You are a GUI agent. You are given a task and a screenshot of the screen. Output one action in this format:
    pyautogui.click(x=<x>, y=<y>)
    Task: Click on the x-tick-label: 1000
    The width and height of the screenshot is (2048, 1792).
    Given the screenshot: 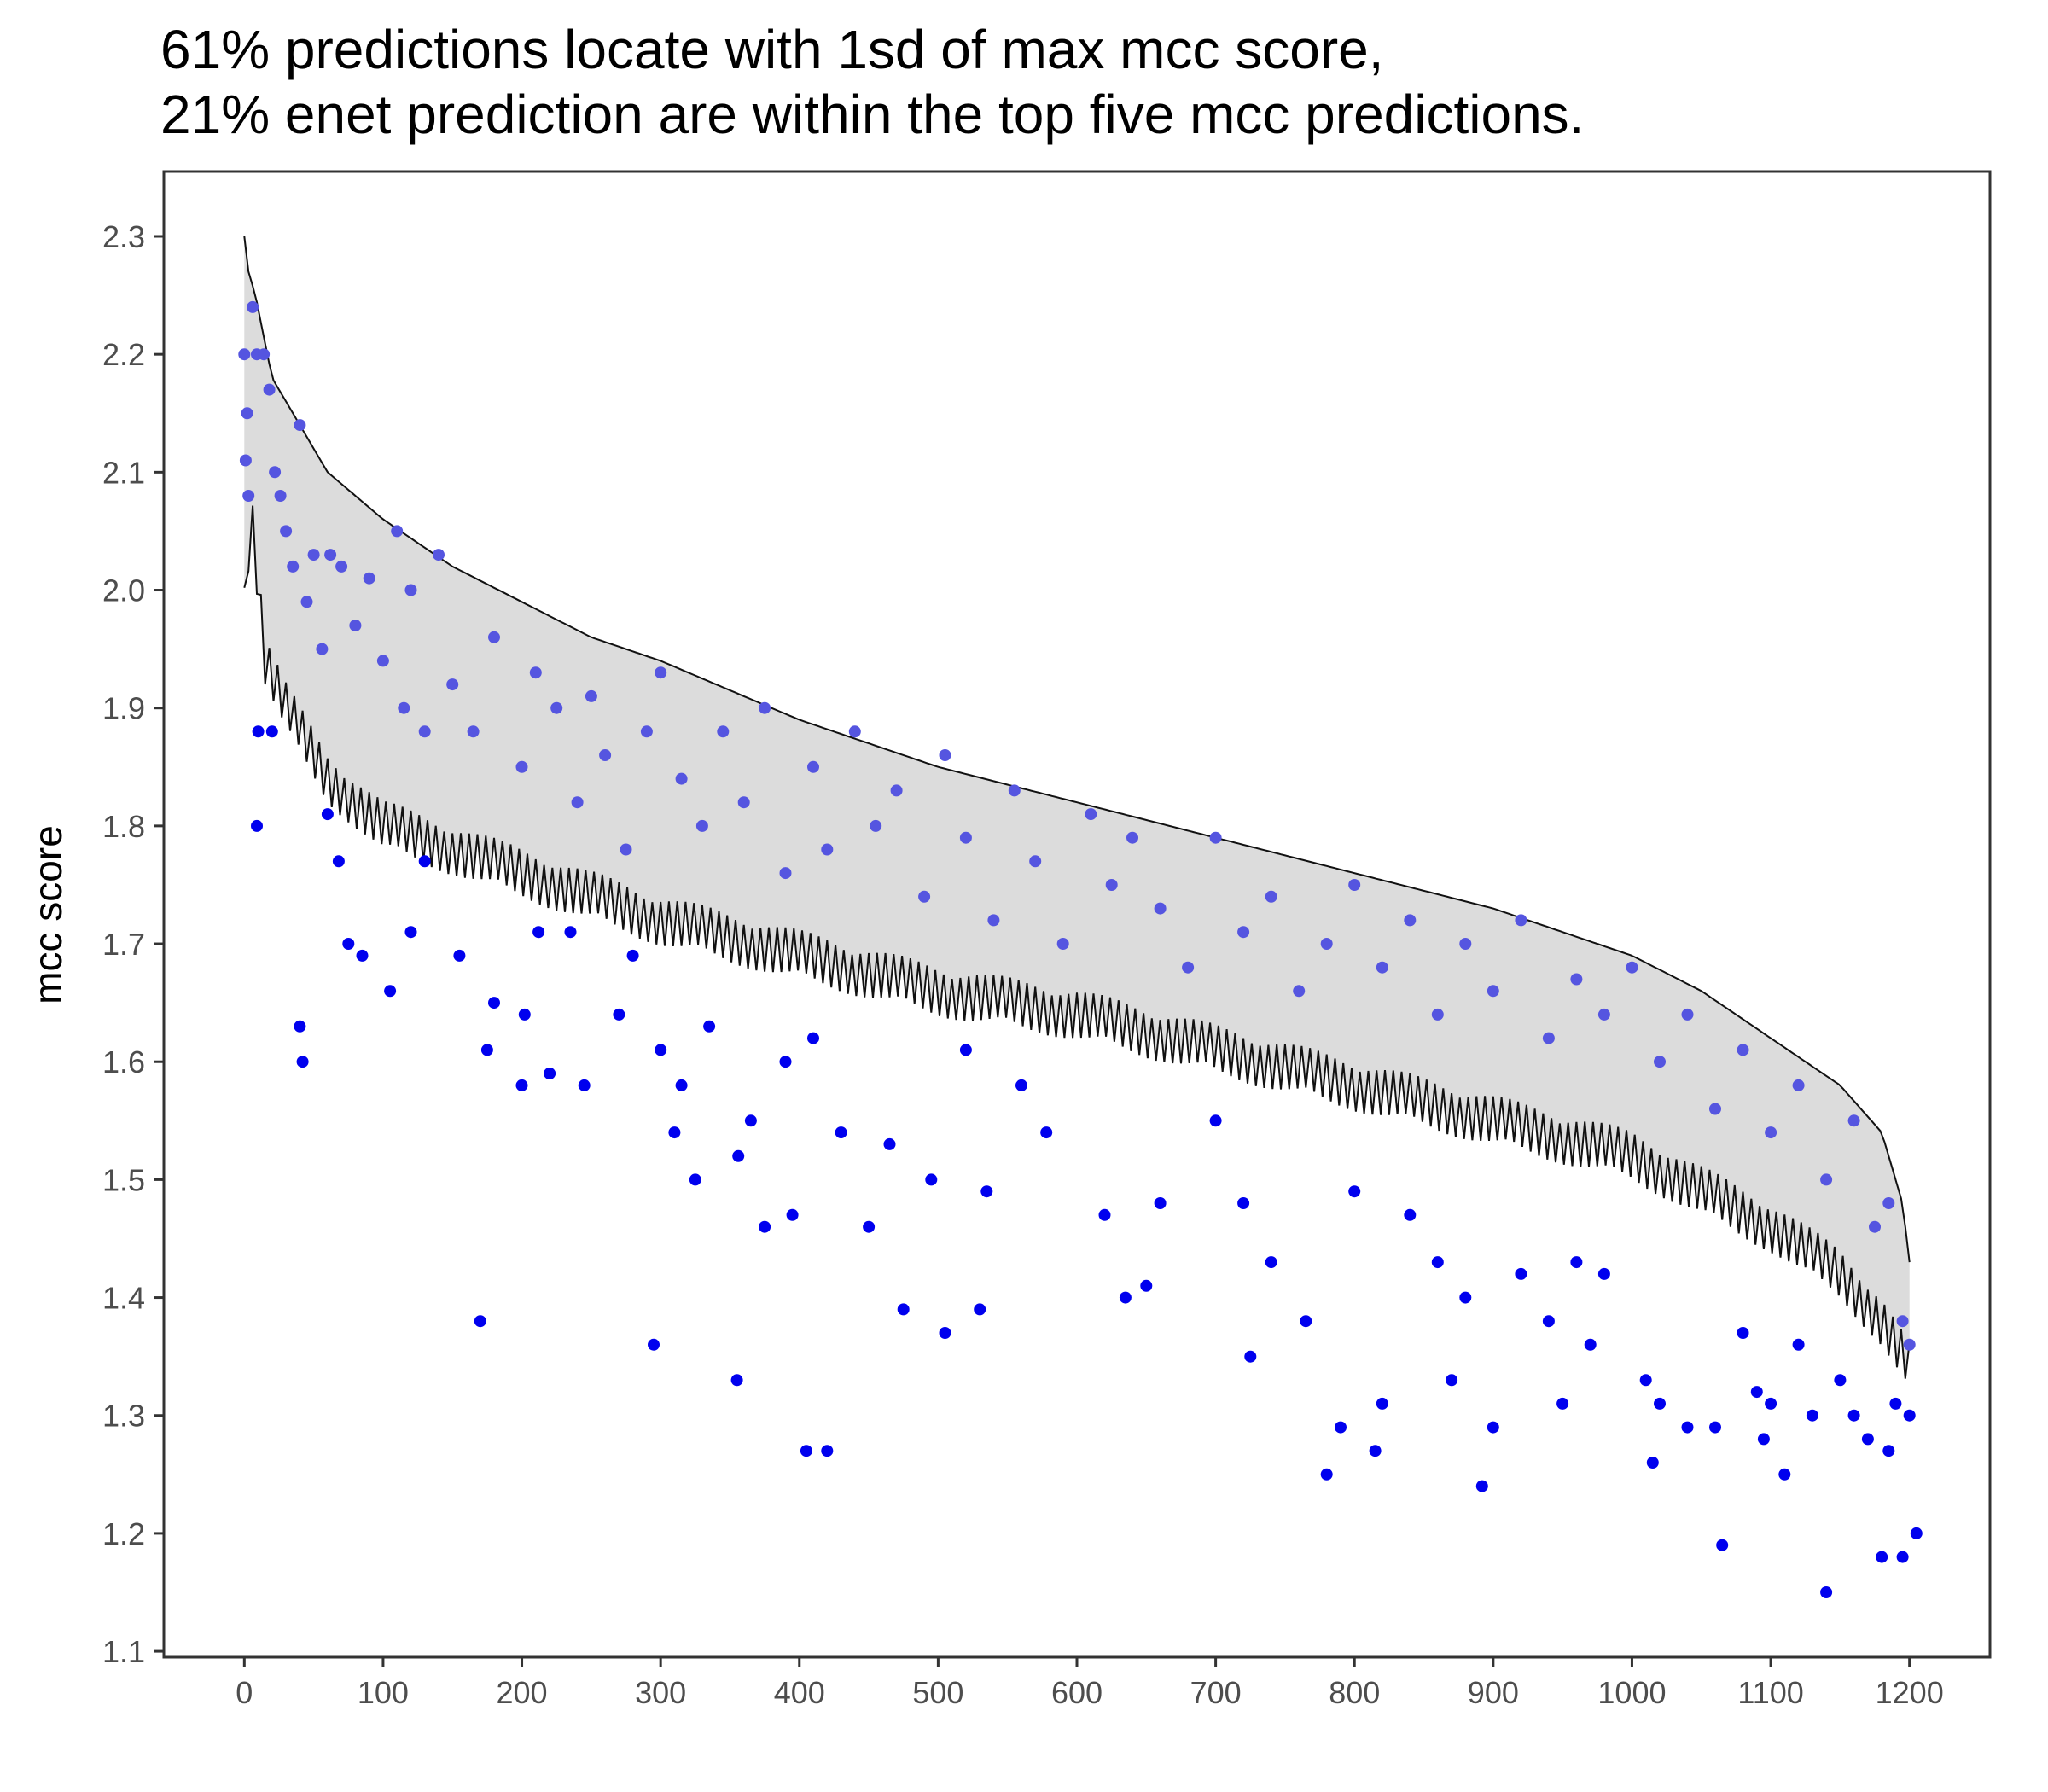 What is the action you would take?
    pyautogui.click(x=1631, y=1692)
    